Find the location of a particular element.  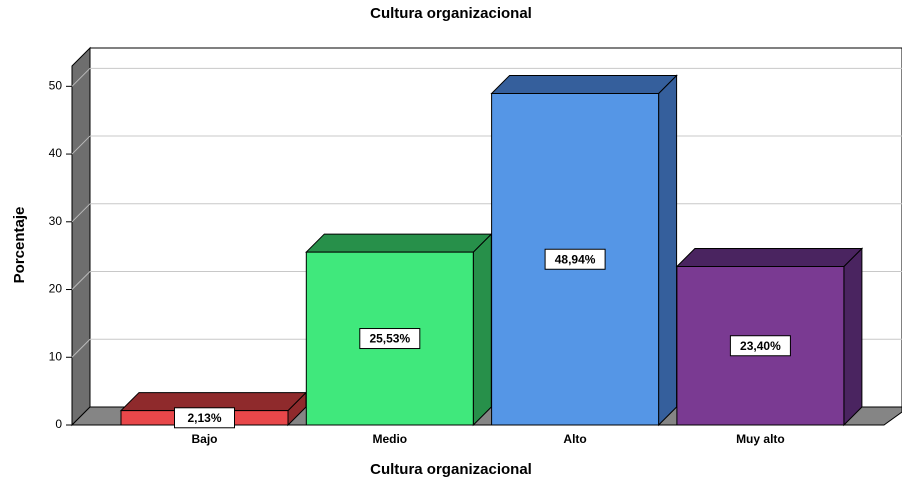

left-wall is located at coordinates (81, 236).